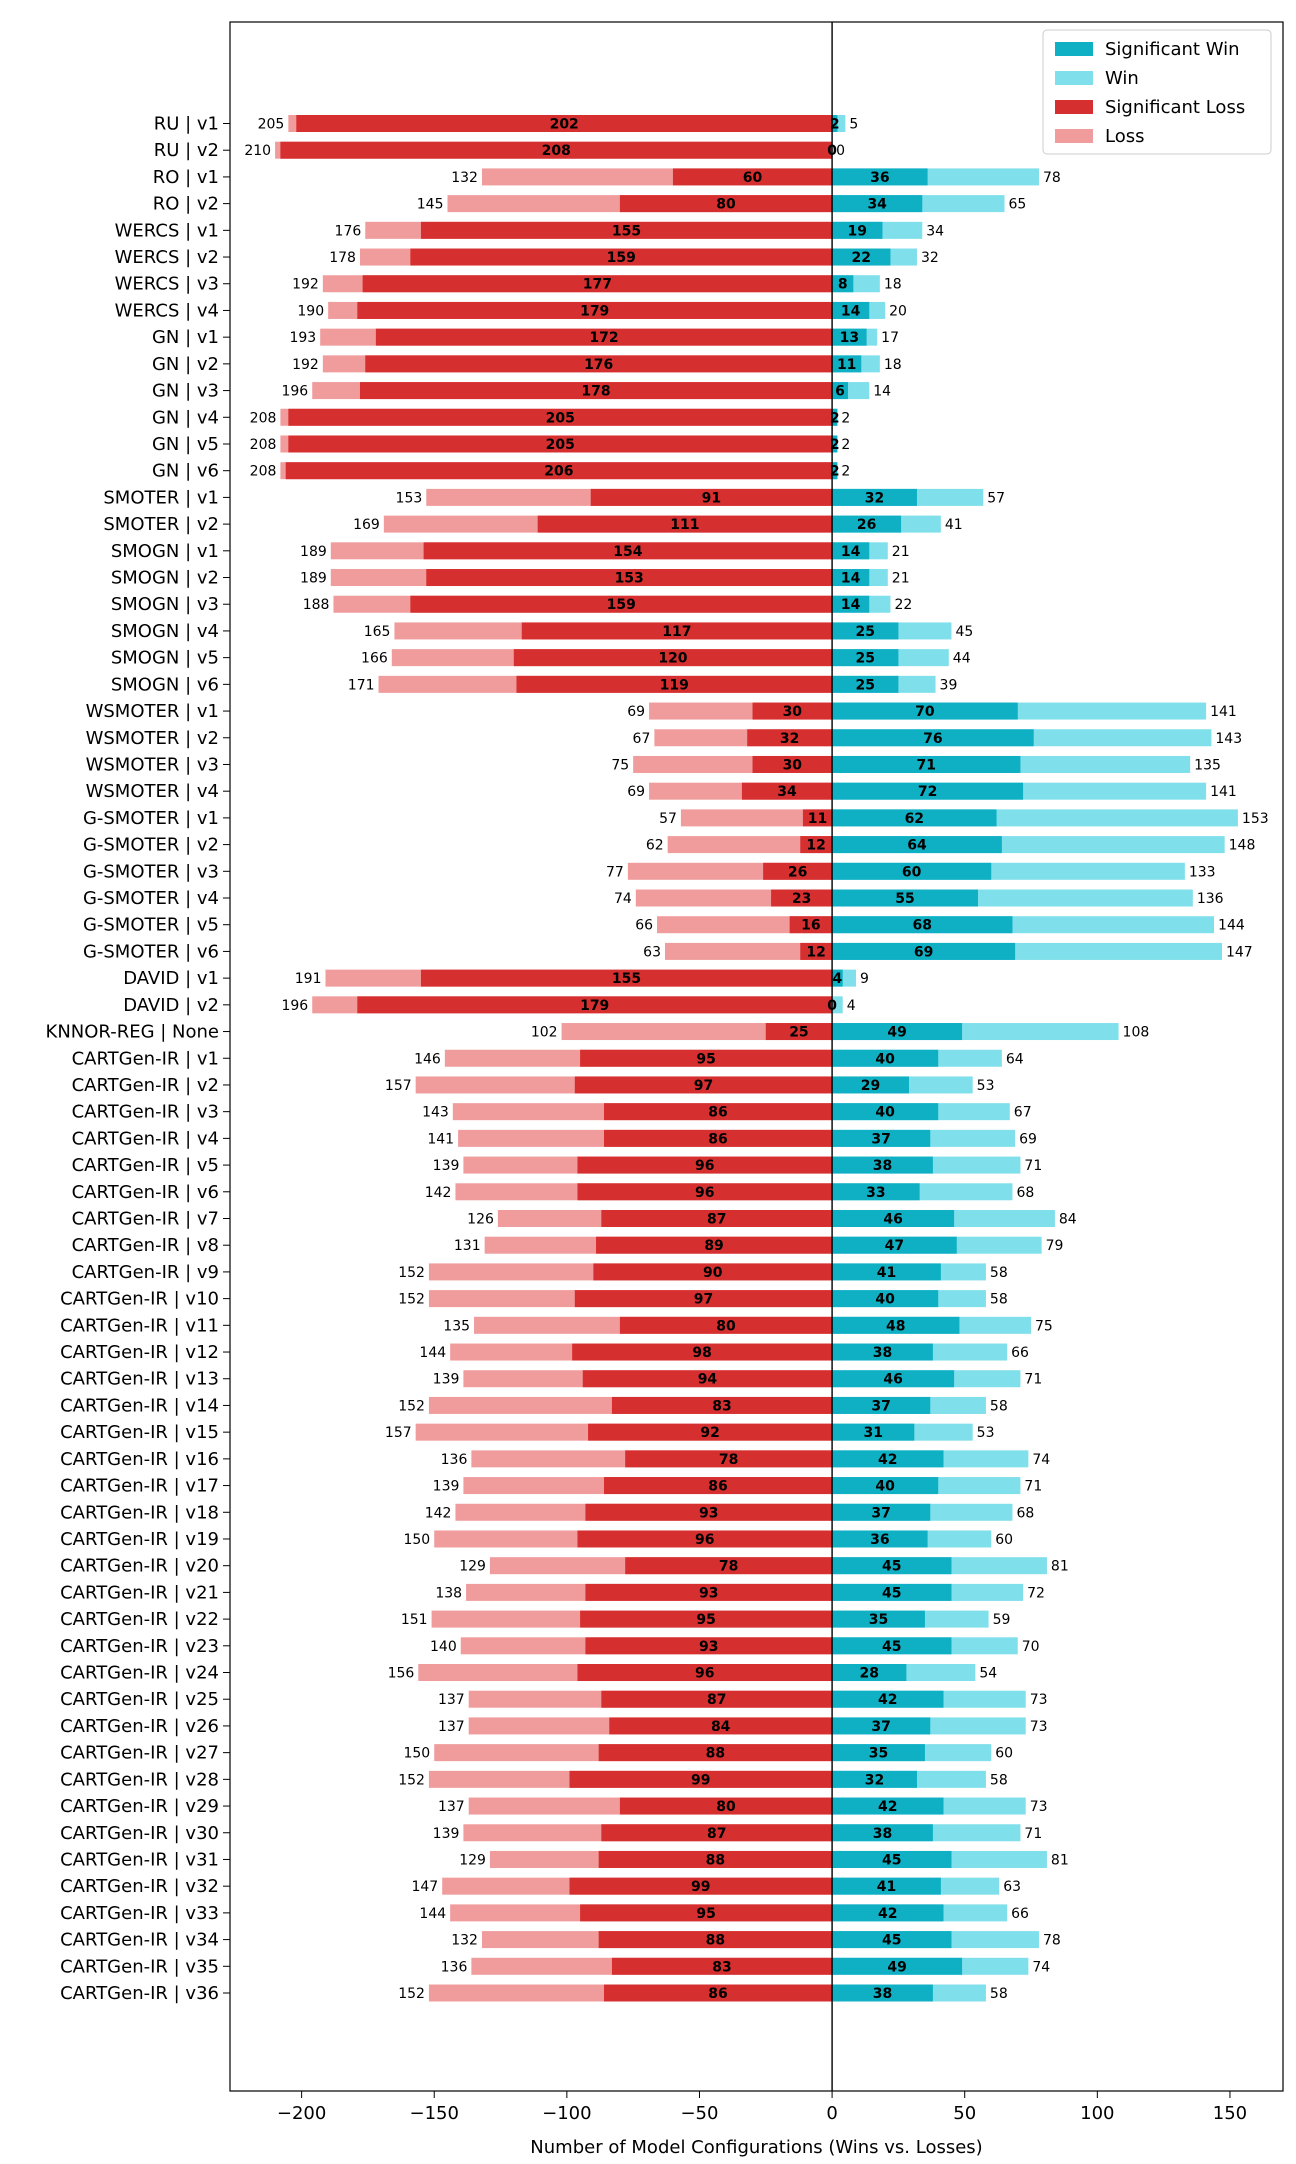 This screenshot has height=2164, width=1296. Describe the element at coordinates (708, 1380) in the screenshot. I see `significant-loss-label: 94` at that location.